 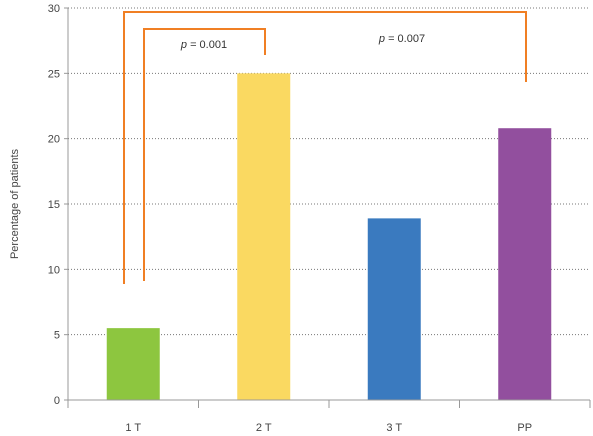 What do you see at coordinates (264, 428) in the screenshot?
I see `x-tick-label: 2 T` at bounding box center [264, 428].